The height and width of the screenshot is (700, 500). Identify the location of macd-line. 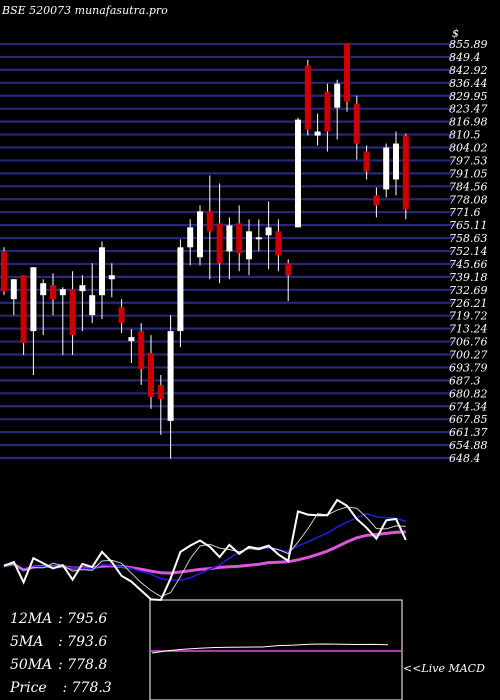
(270, 648).